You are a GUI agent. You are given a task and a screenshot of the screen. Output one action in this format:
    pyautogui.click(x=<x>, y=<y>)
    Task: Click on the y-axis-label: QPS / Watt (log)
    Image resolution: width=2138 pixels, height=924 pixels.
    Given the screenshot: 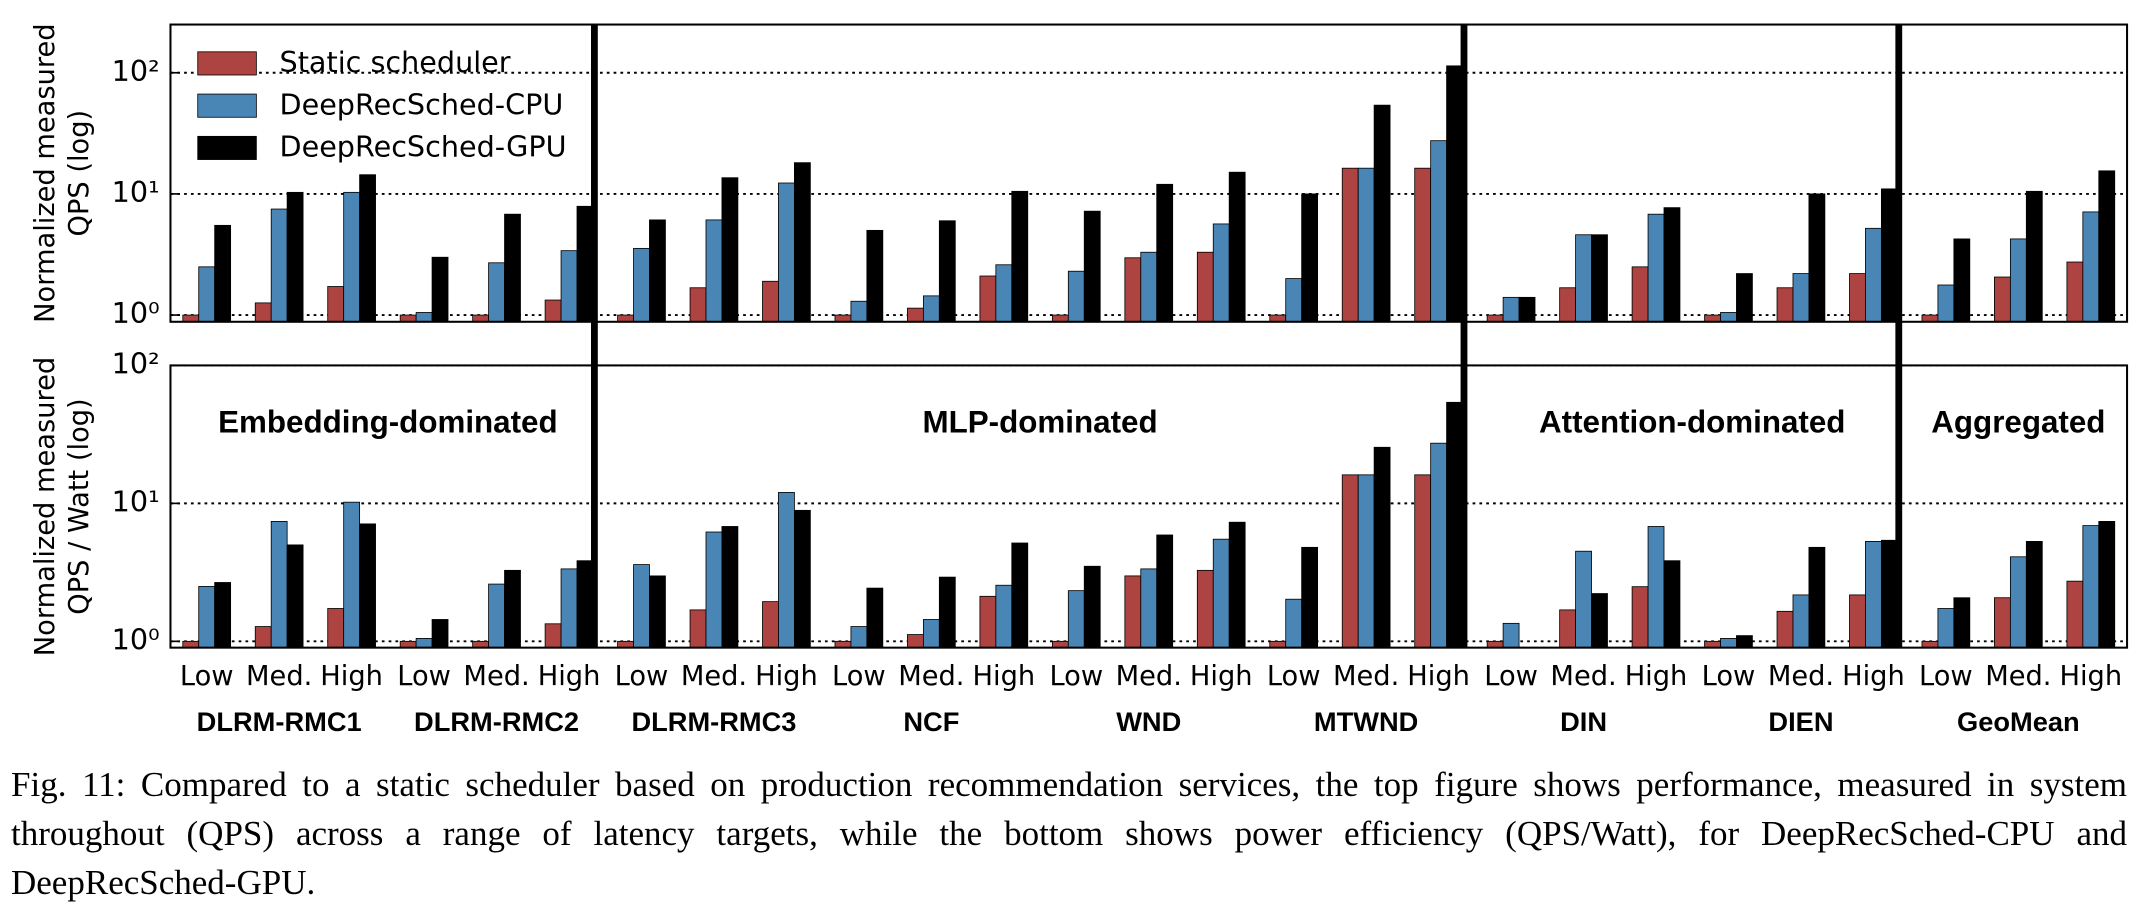 What is the action you would take?
    pyautogui.click(x=79, y=506)
    